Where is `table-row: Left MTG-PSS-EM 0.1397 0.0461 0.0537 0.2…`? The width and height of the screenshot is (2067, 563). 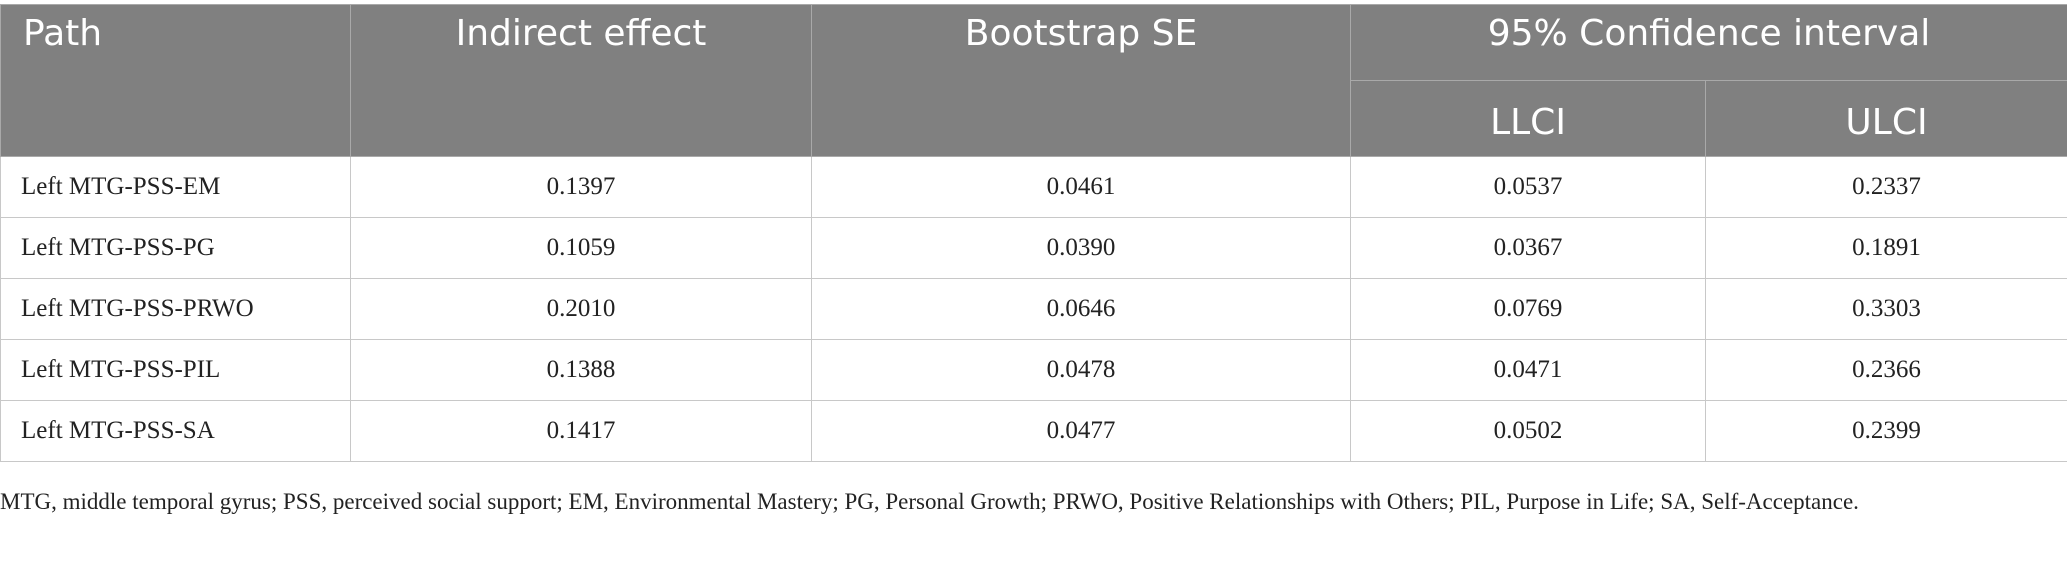
table-row: Left MTG-PSS-EM 0.1397 0.0461 0.0537 0.2… is located at coordinates (1033, 187).